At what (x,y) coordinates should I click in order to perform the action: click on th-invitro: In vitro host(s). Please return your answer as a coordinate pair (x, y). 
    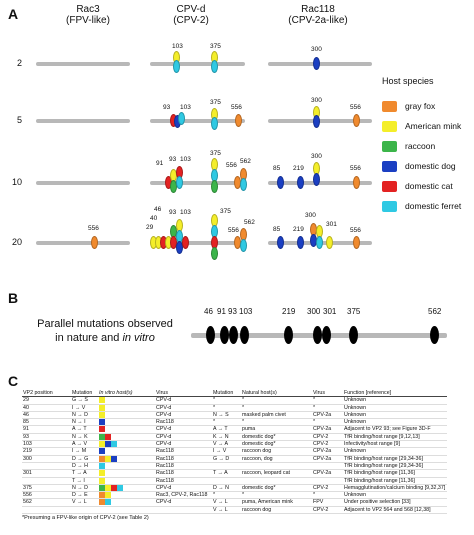
    Looking at the image, I should click on (126, 394).